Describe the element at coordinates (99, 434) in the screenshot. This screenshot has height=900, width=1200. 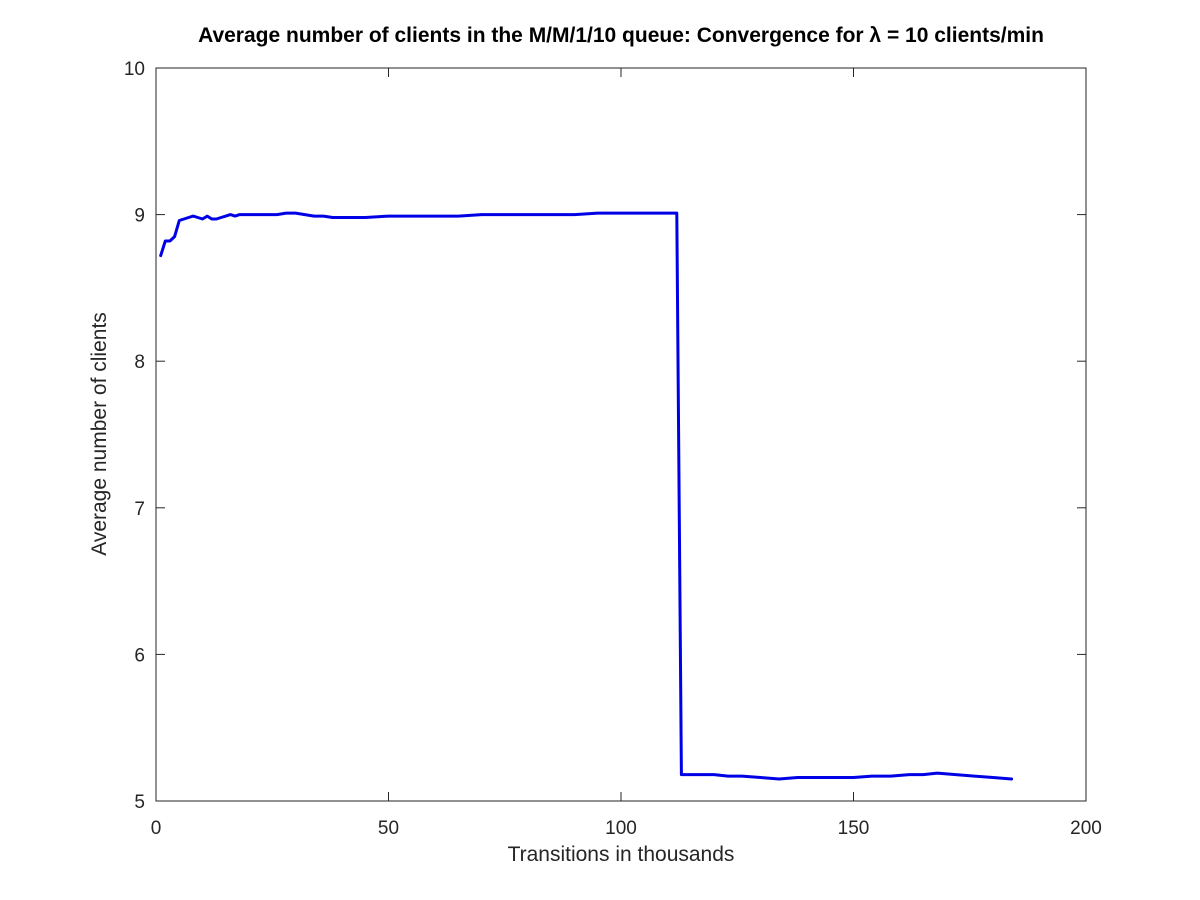
I see `y-axis-label: Average number of clients` at that location.